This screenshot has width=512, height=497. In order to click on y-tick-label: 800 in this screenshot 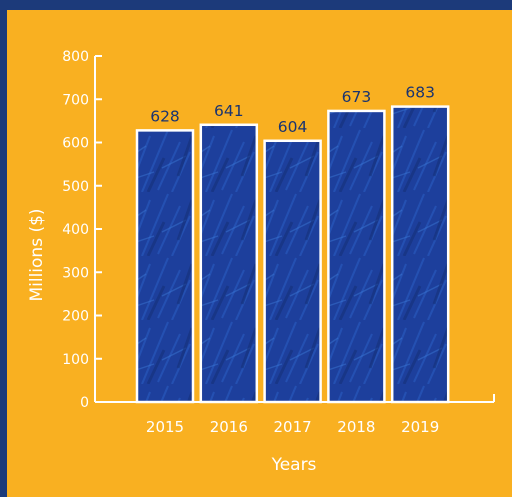, I will do `click(75, 57)`.